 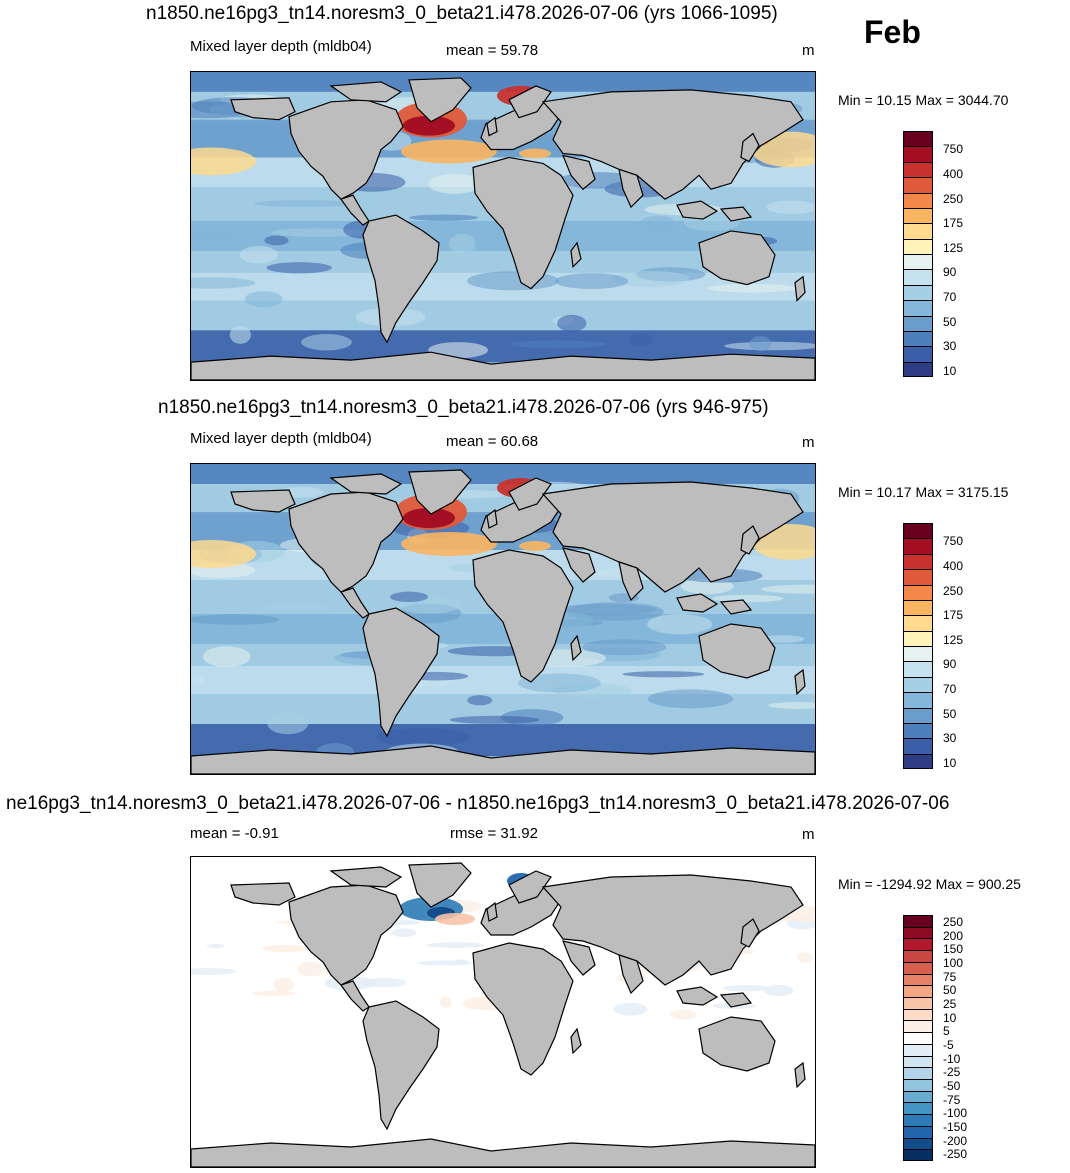 What do you see at coordinates (281, 46) in the screenshot?
I see `panel1-variable-label: Mixed layer depth (mldb04)` at bounding box center [281, 46].